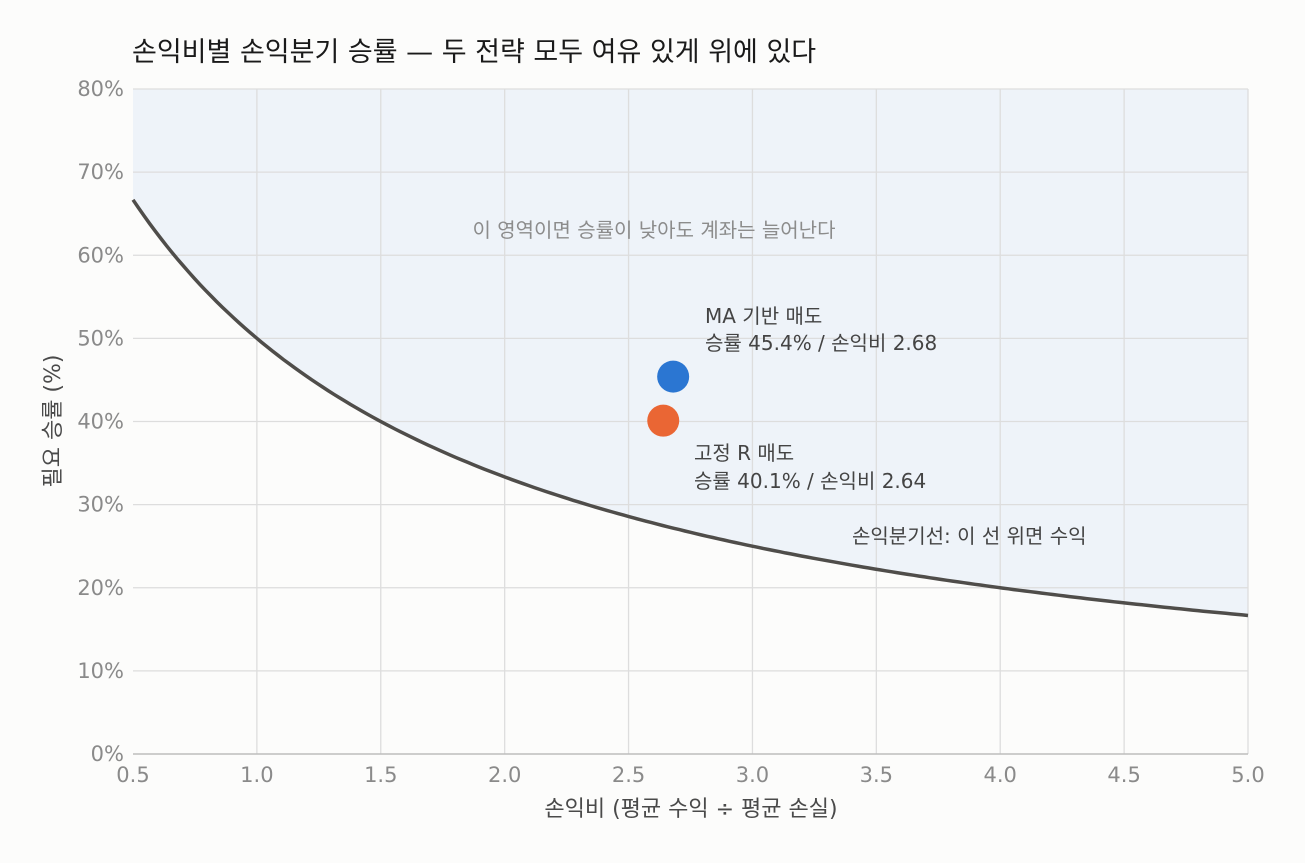  Describe the element at coordinates (1123, 775) in the screenshot. I see `x-tick-label: 4.5` at that location.